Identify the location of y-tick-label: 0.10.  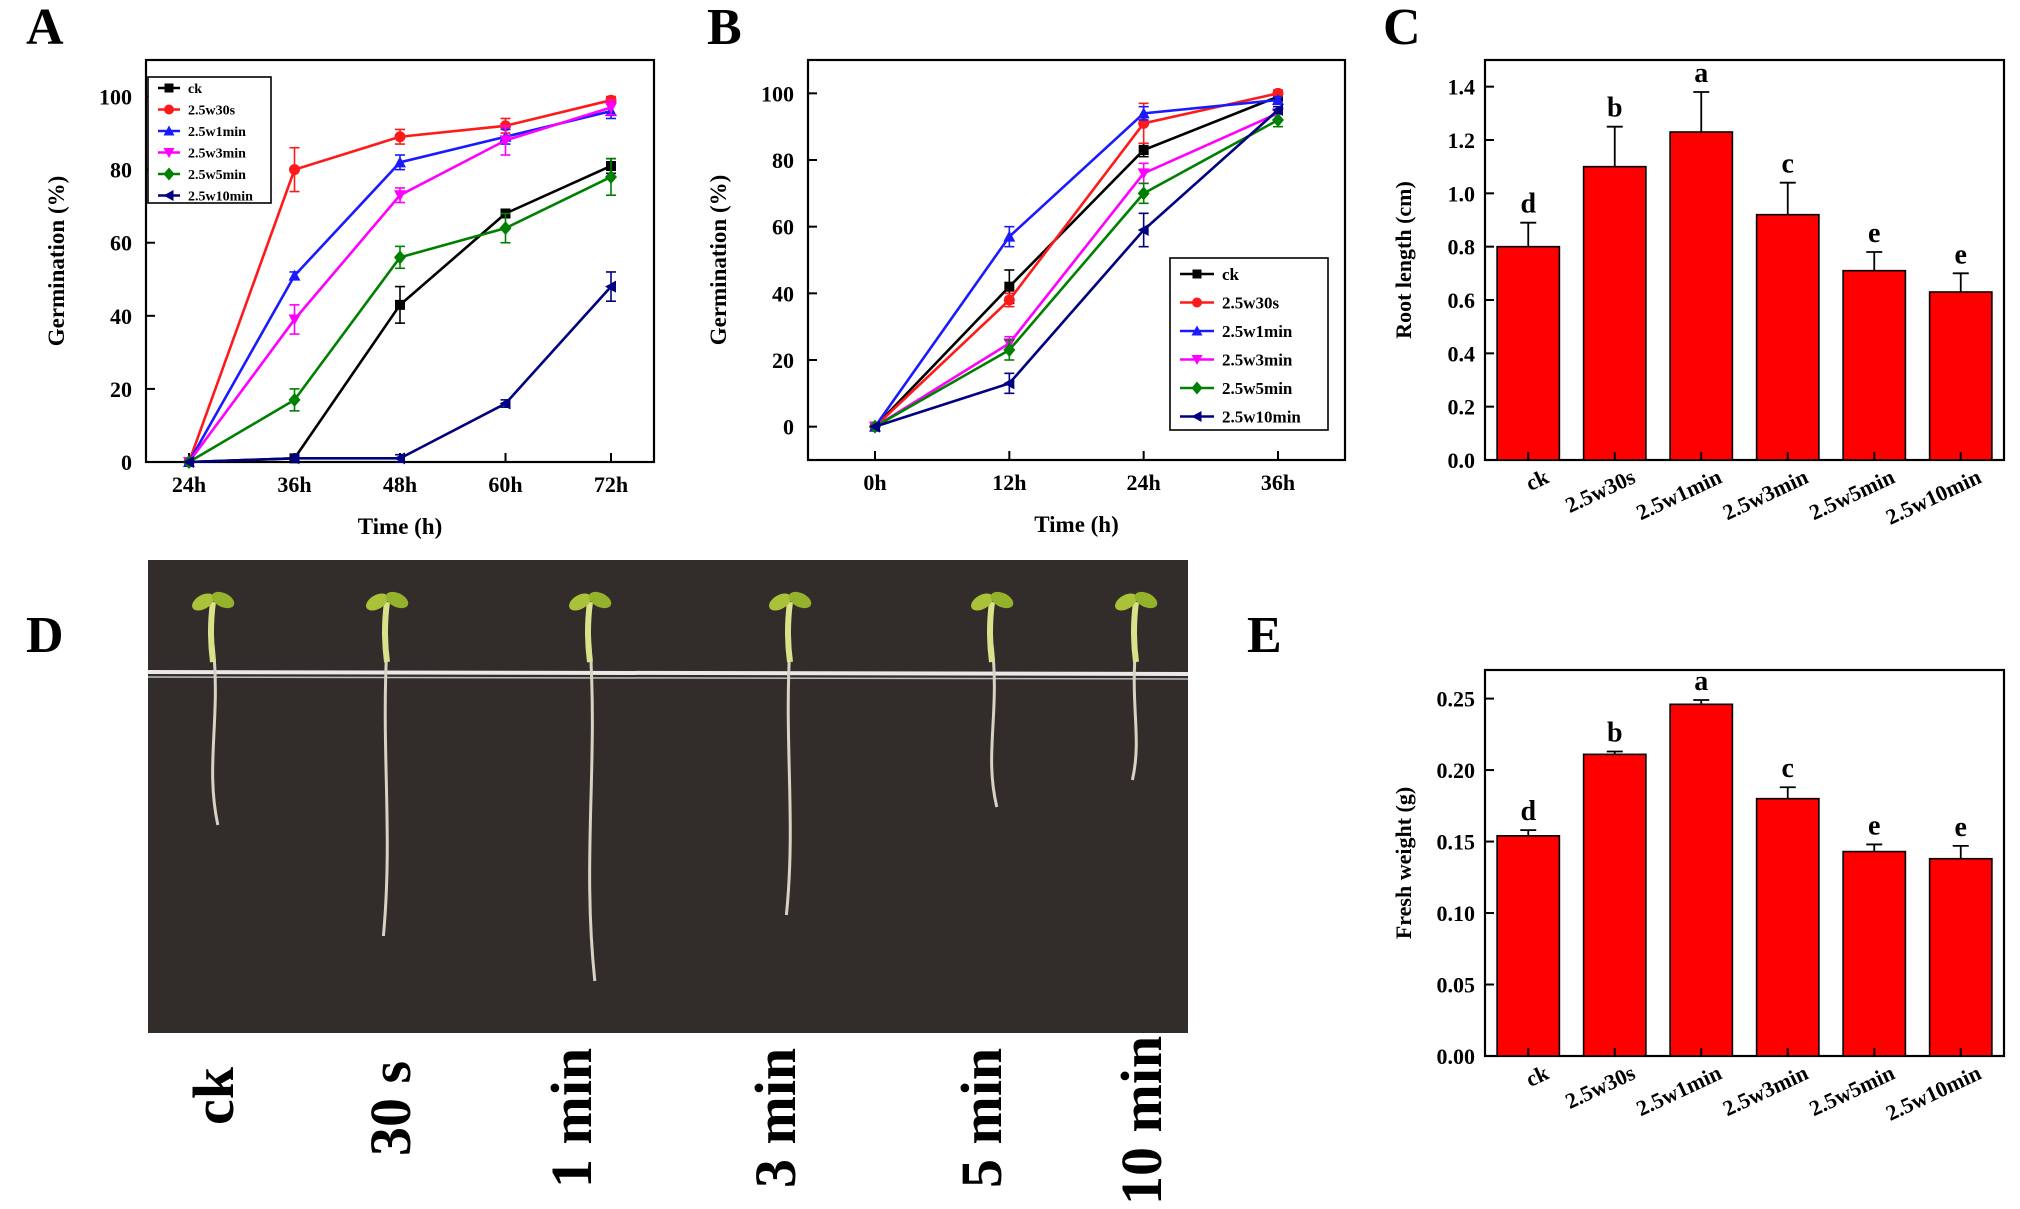
(1456, 913).